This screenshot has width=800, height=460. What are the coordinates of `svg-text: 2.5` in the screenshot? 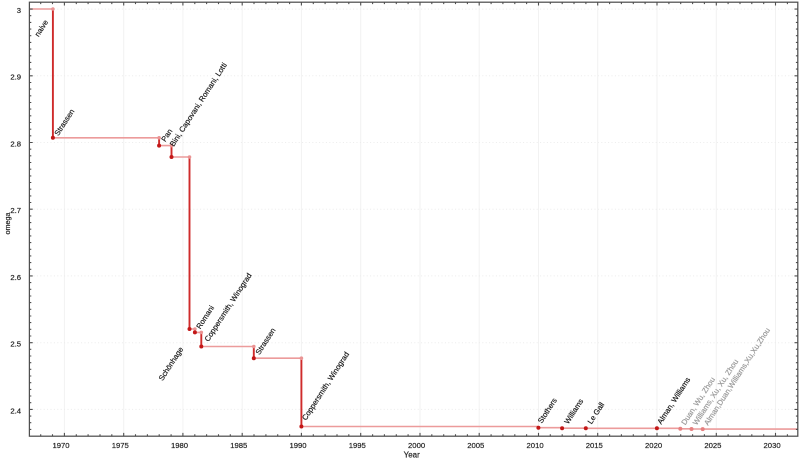 It's located at (15, 344).